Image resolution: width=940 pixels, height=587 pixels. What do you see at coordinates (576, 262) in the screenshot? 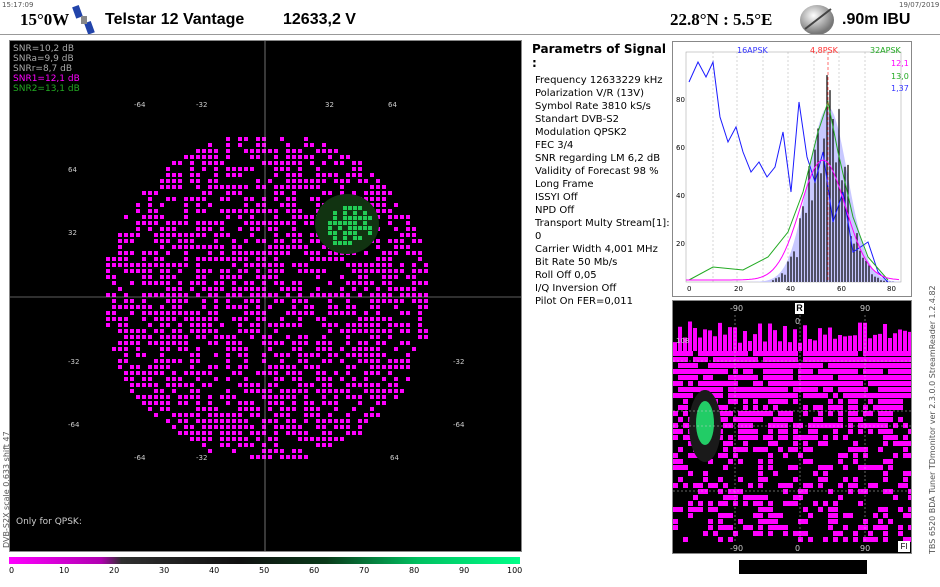
I see `param-bit-rate: Bit Rate 50 Mb/s` at bounding box center [576, 262].